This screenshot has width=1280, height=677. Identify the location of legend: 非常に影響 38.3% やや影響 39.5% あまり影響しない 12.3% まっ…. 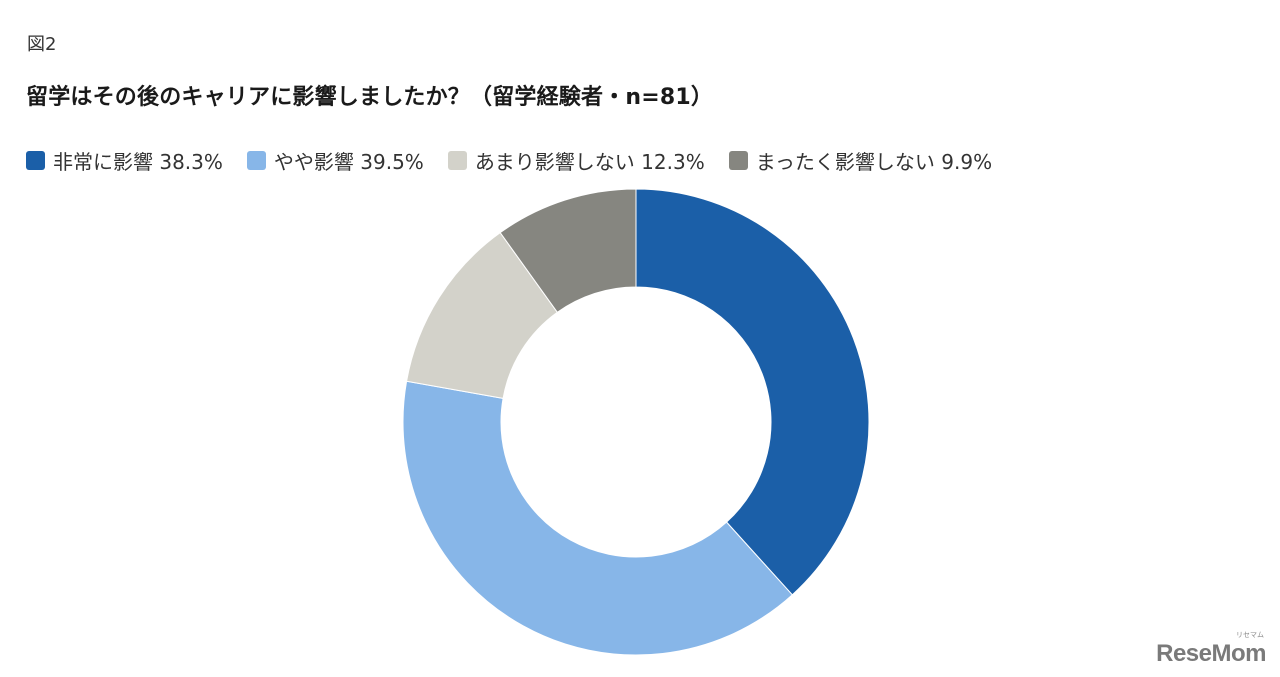
(521, 160).